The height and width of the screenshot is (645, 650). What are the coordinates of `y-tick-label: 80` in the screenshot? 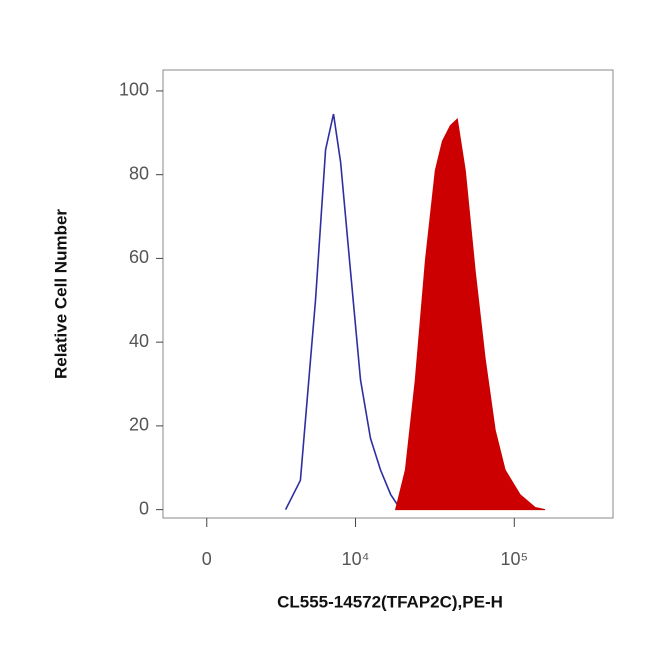 It's located at (139, 173).